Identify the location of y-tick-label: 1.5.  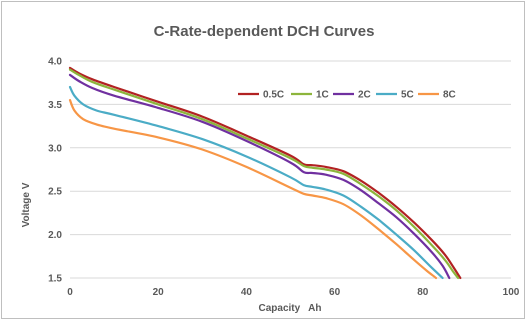
(55, 279).